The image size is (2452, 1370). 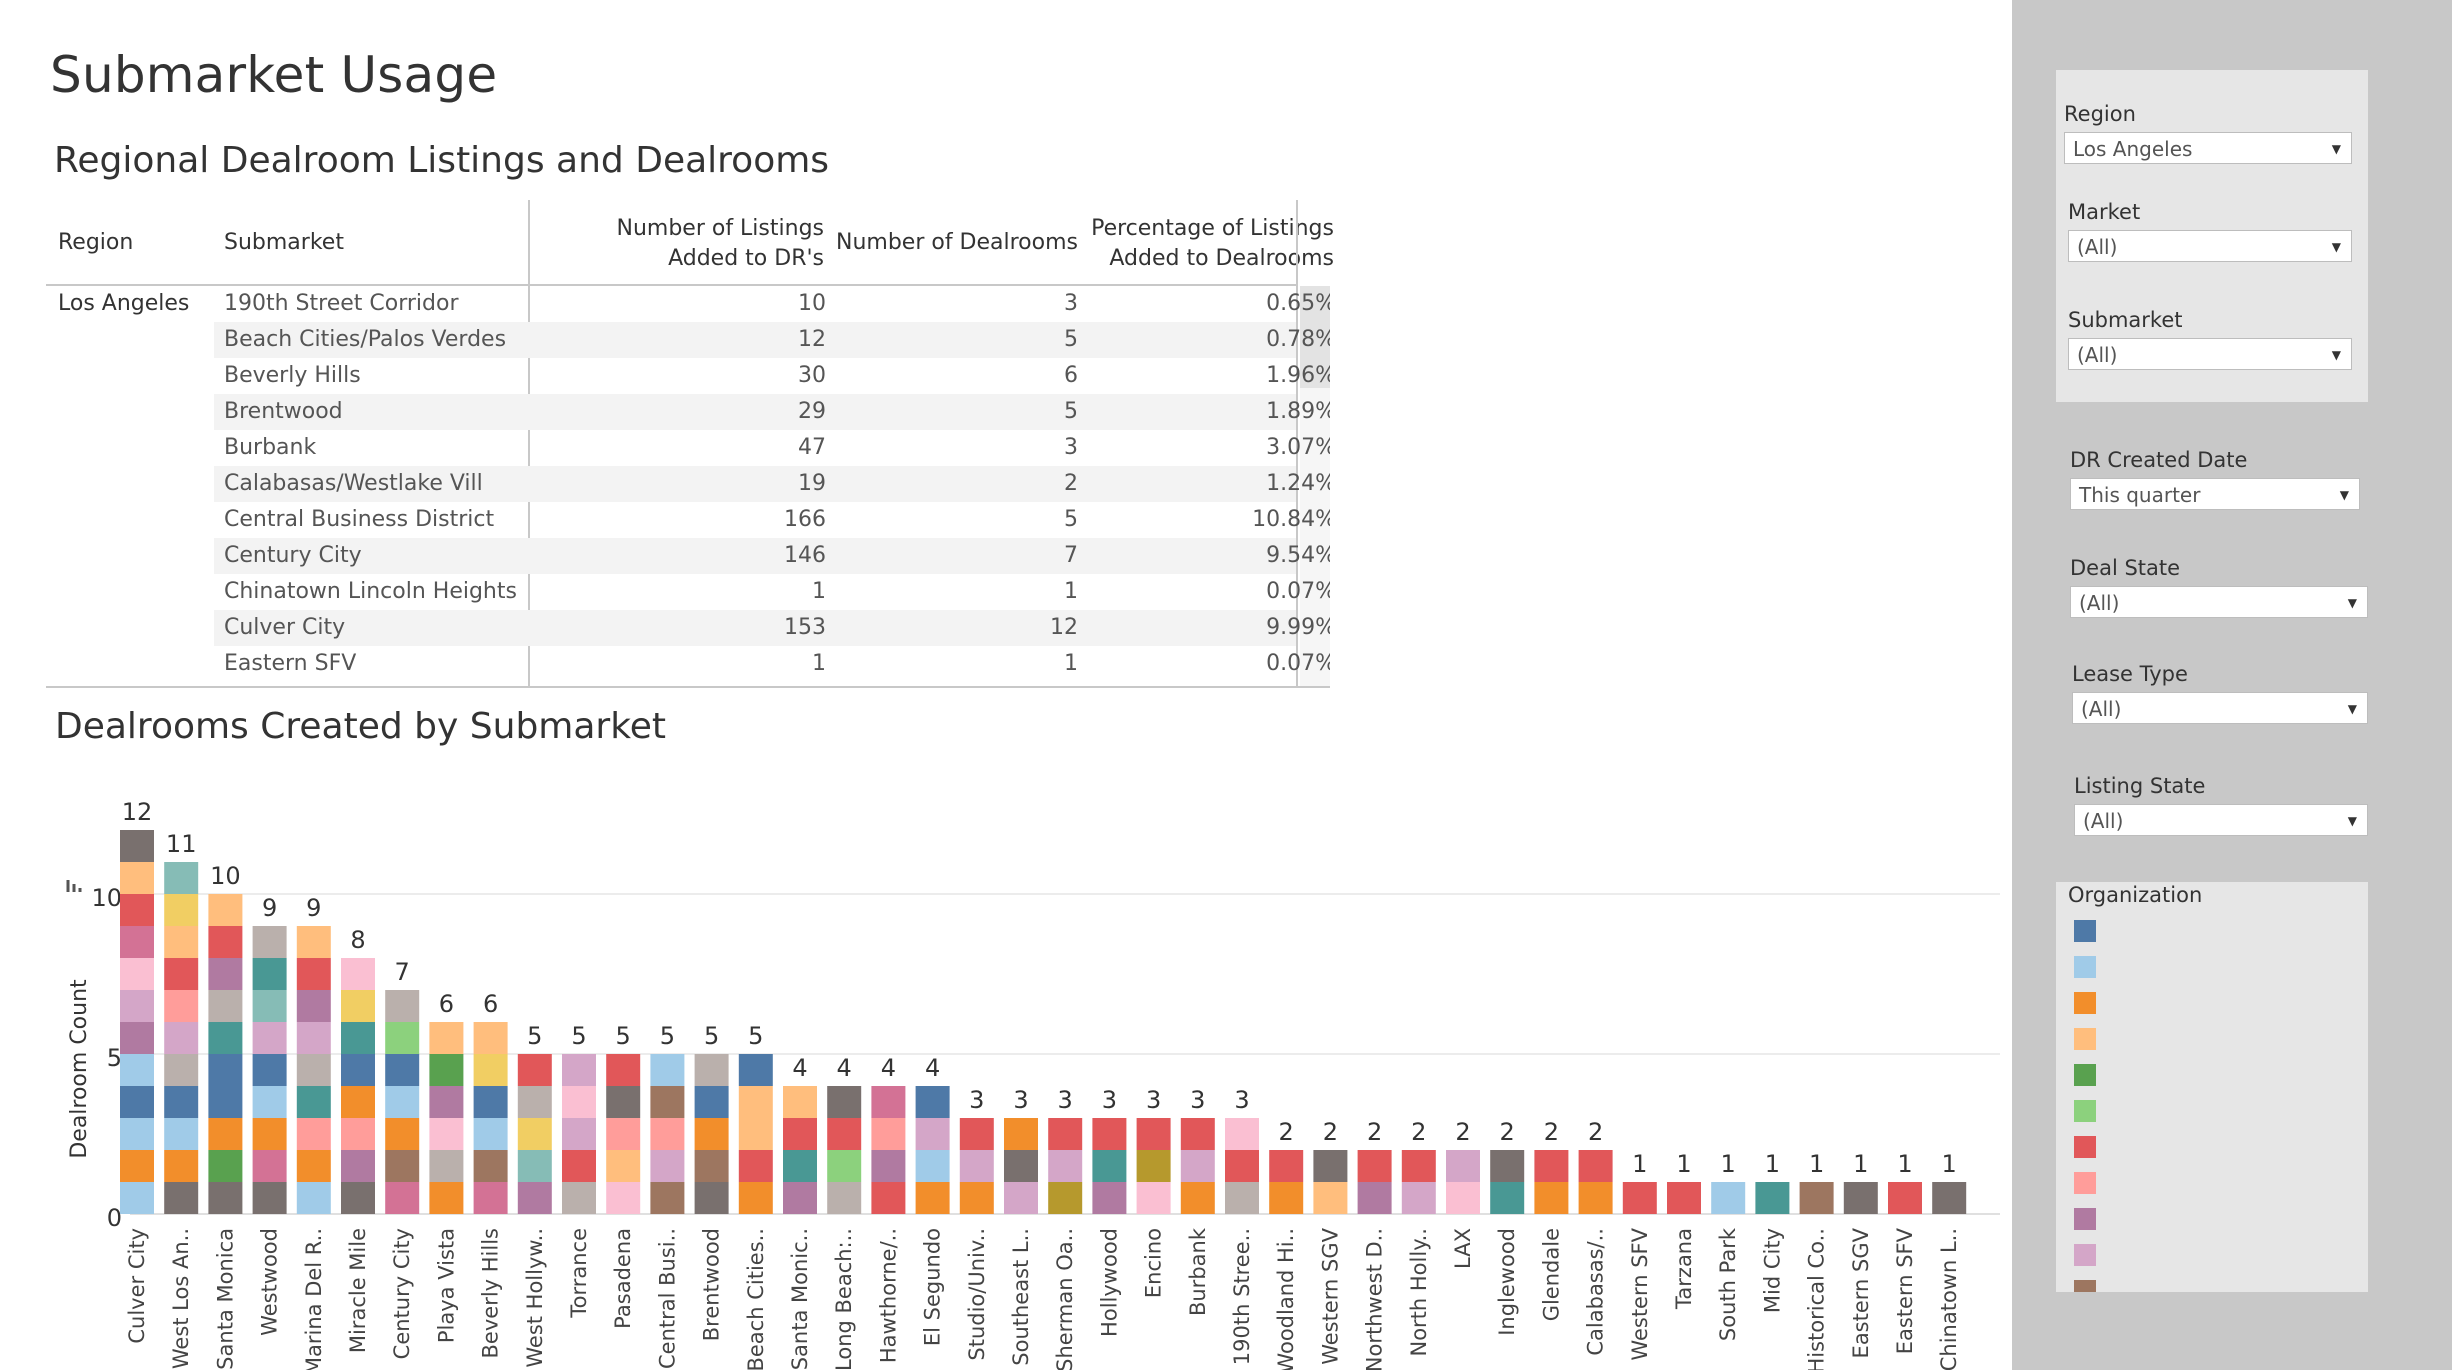 I want to click on header-listings: Number of Listings Added to DR's, so click(x=720, y=243).